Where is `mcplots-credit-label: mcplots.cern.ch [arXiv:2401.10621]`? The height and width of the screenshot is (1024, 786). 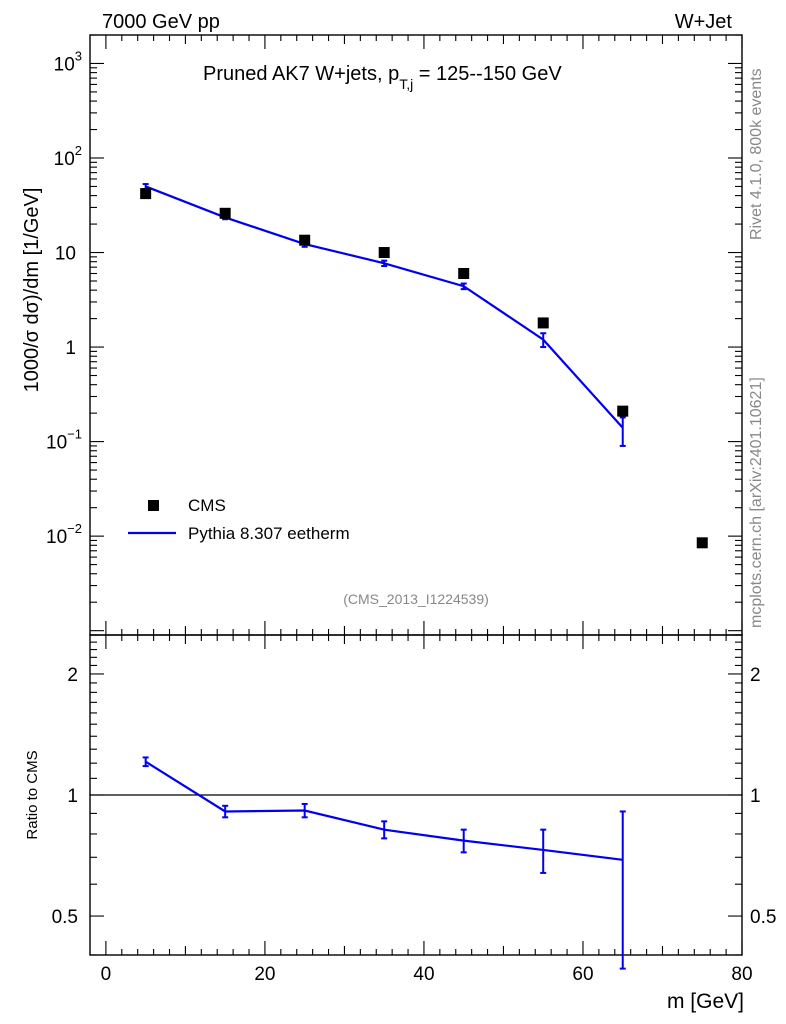
mcplots-credit-label: mcplots.cern.ch [arXiv:2401.10621] is located at coordinates (756, 502).